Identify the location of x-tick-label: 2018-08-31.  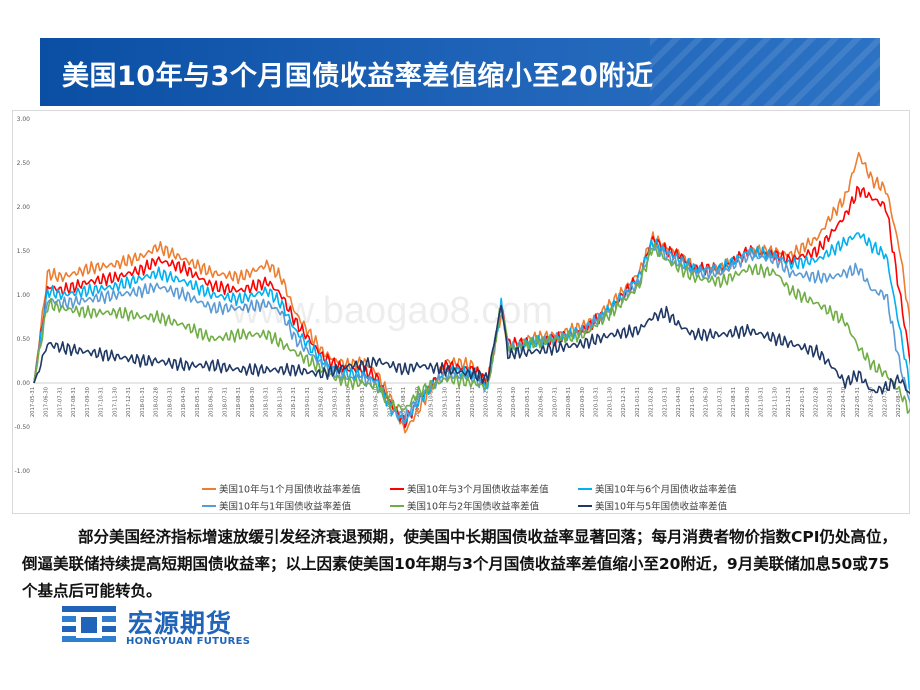
(239, 402).